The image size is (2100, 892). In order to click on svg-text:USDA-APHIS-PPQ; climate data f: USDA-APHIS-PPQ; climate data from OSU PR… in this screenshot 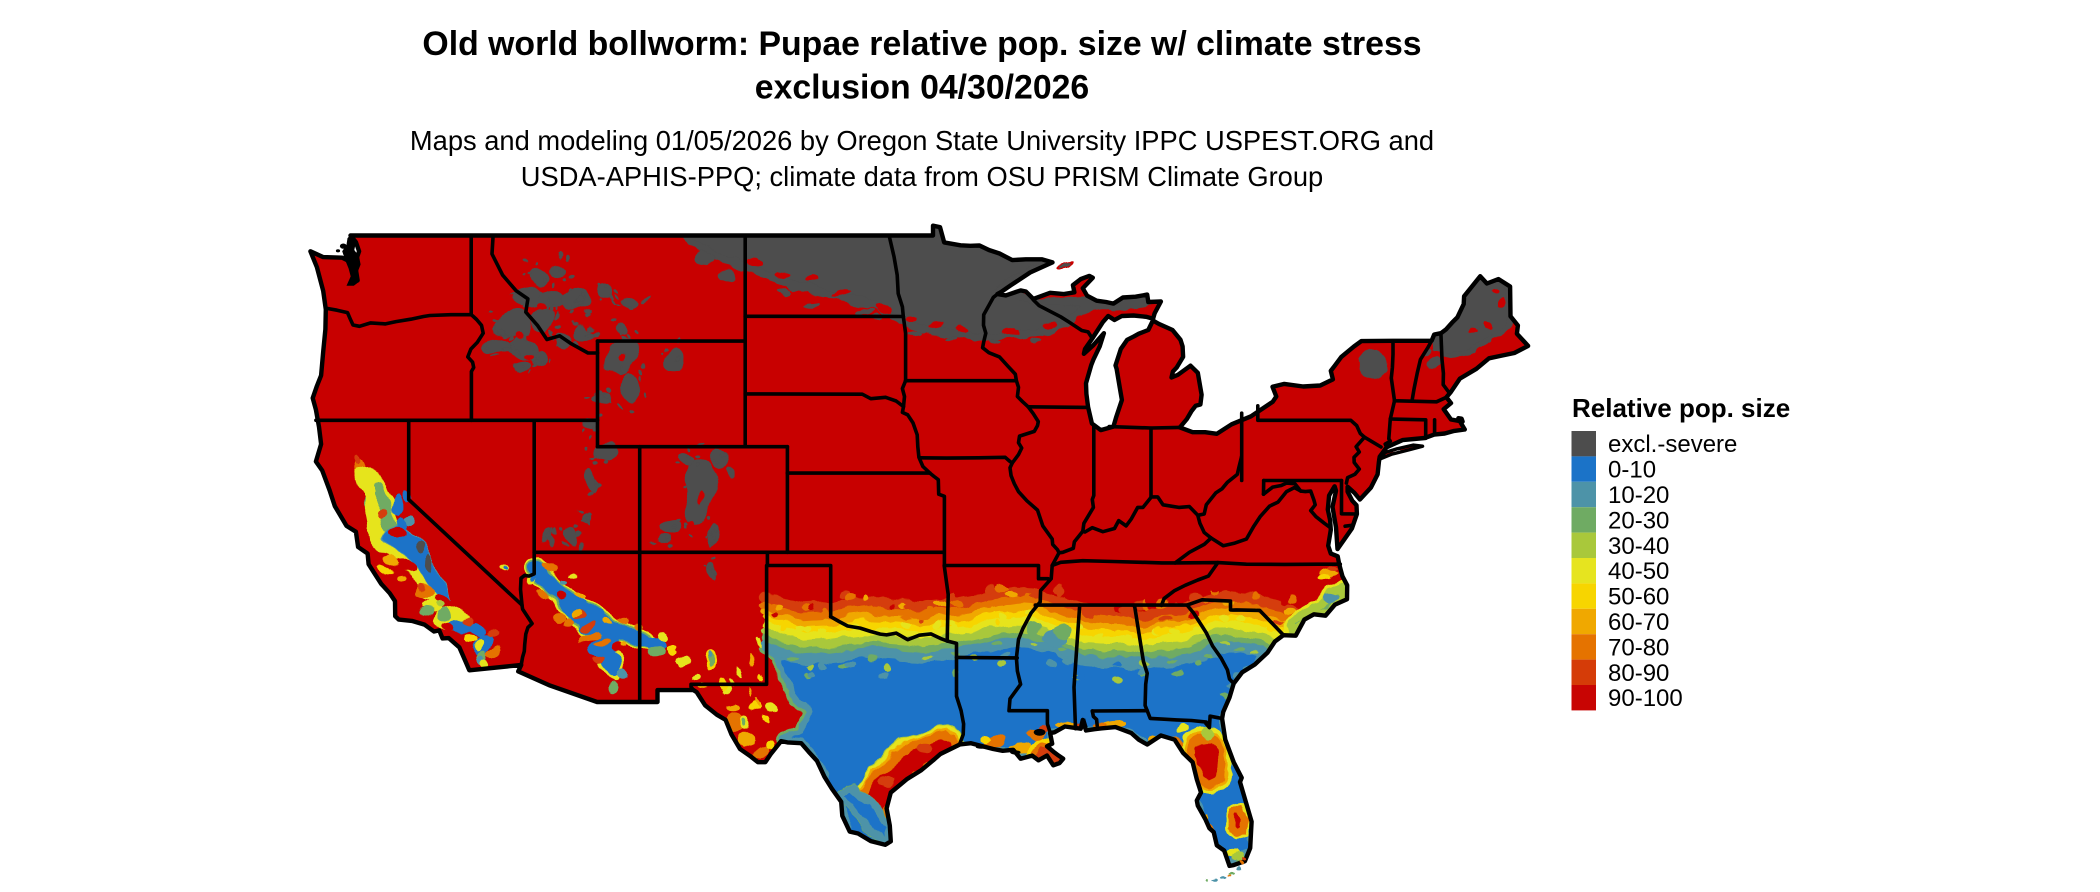, I will do `click(922, 176)`.